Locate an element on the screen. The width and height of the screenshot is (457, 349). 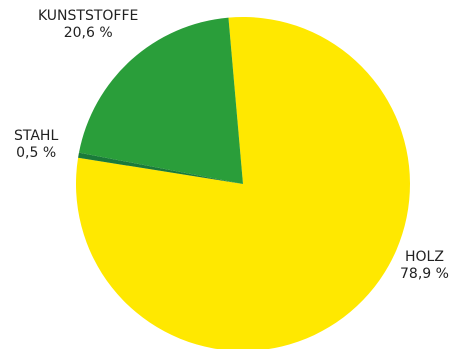
slice-name-holz: HOLZ is located at coordinates (424, 257).